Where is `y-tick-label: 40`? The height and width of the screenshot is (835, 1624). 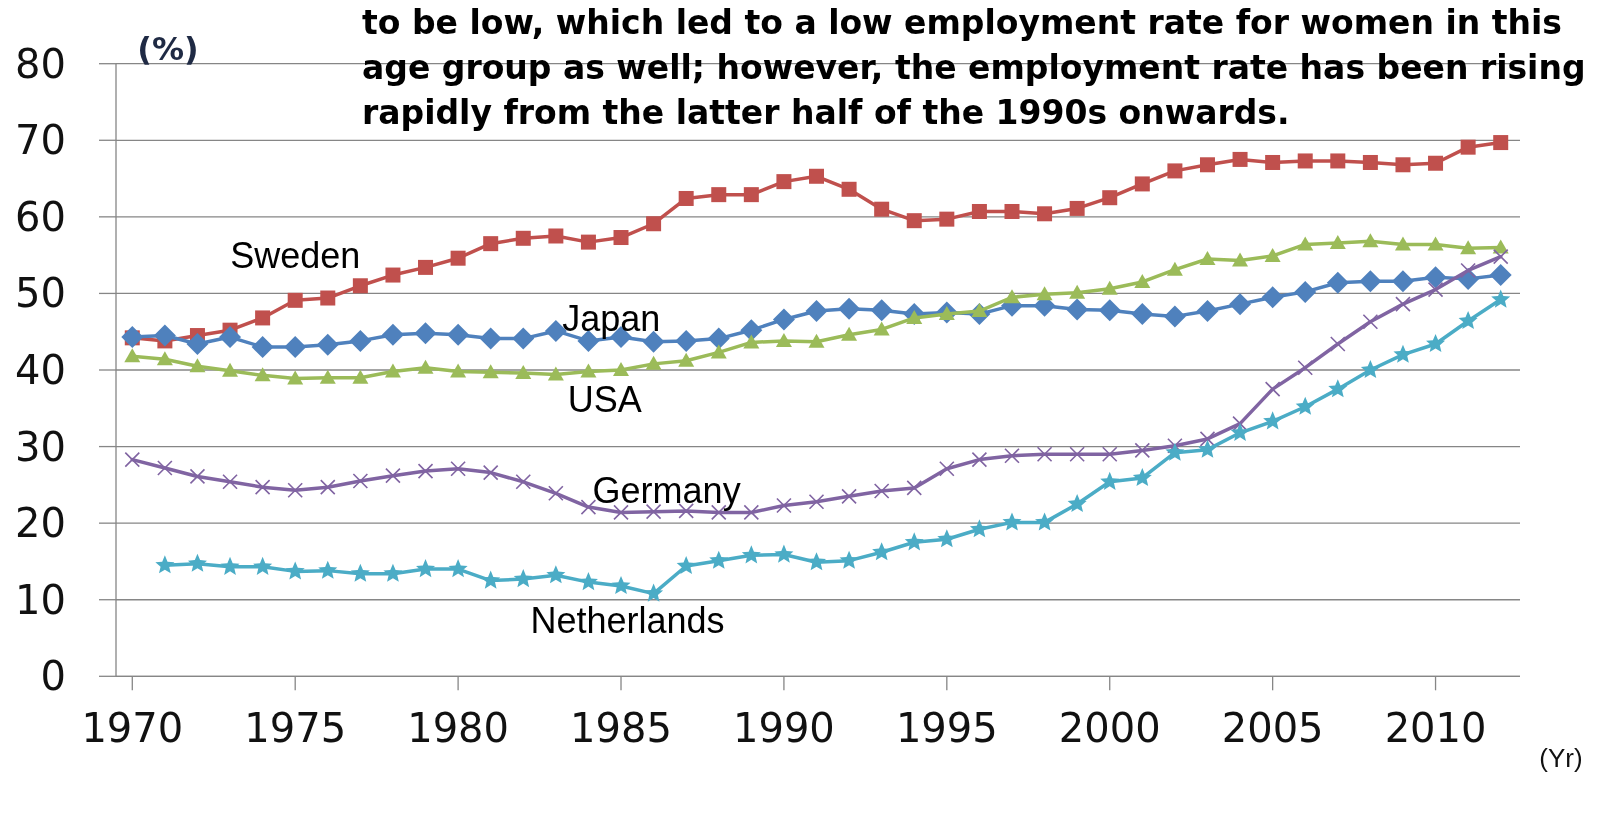 y-tick-label: 40 is located at coordinates (40, 370).